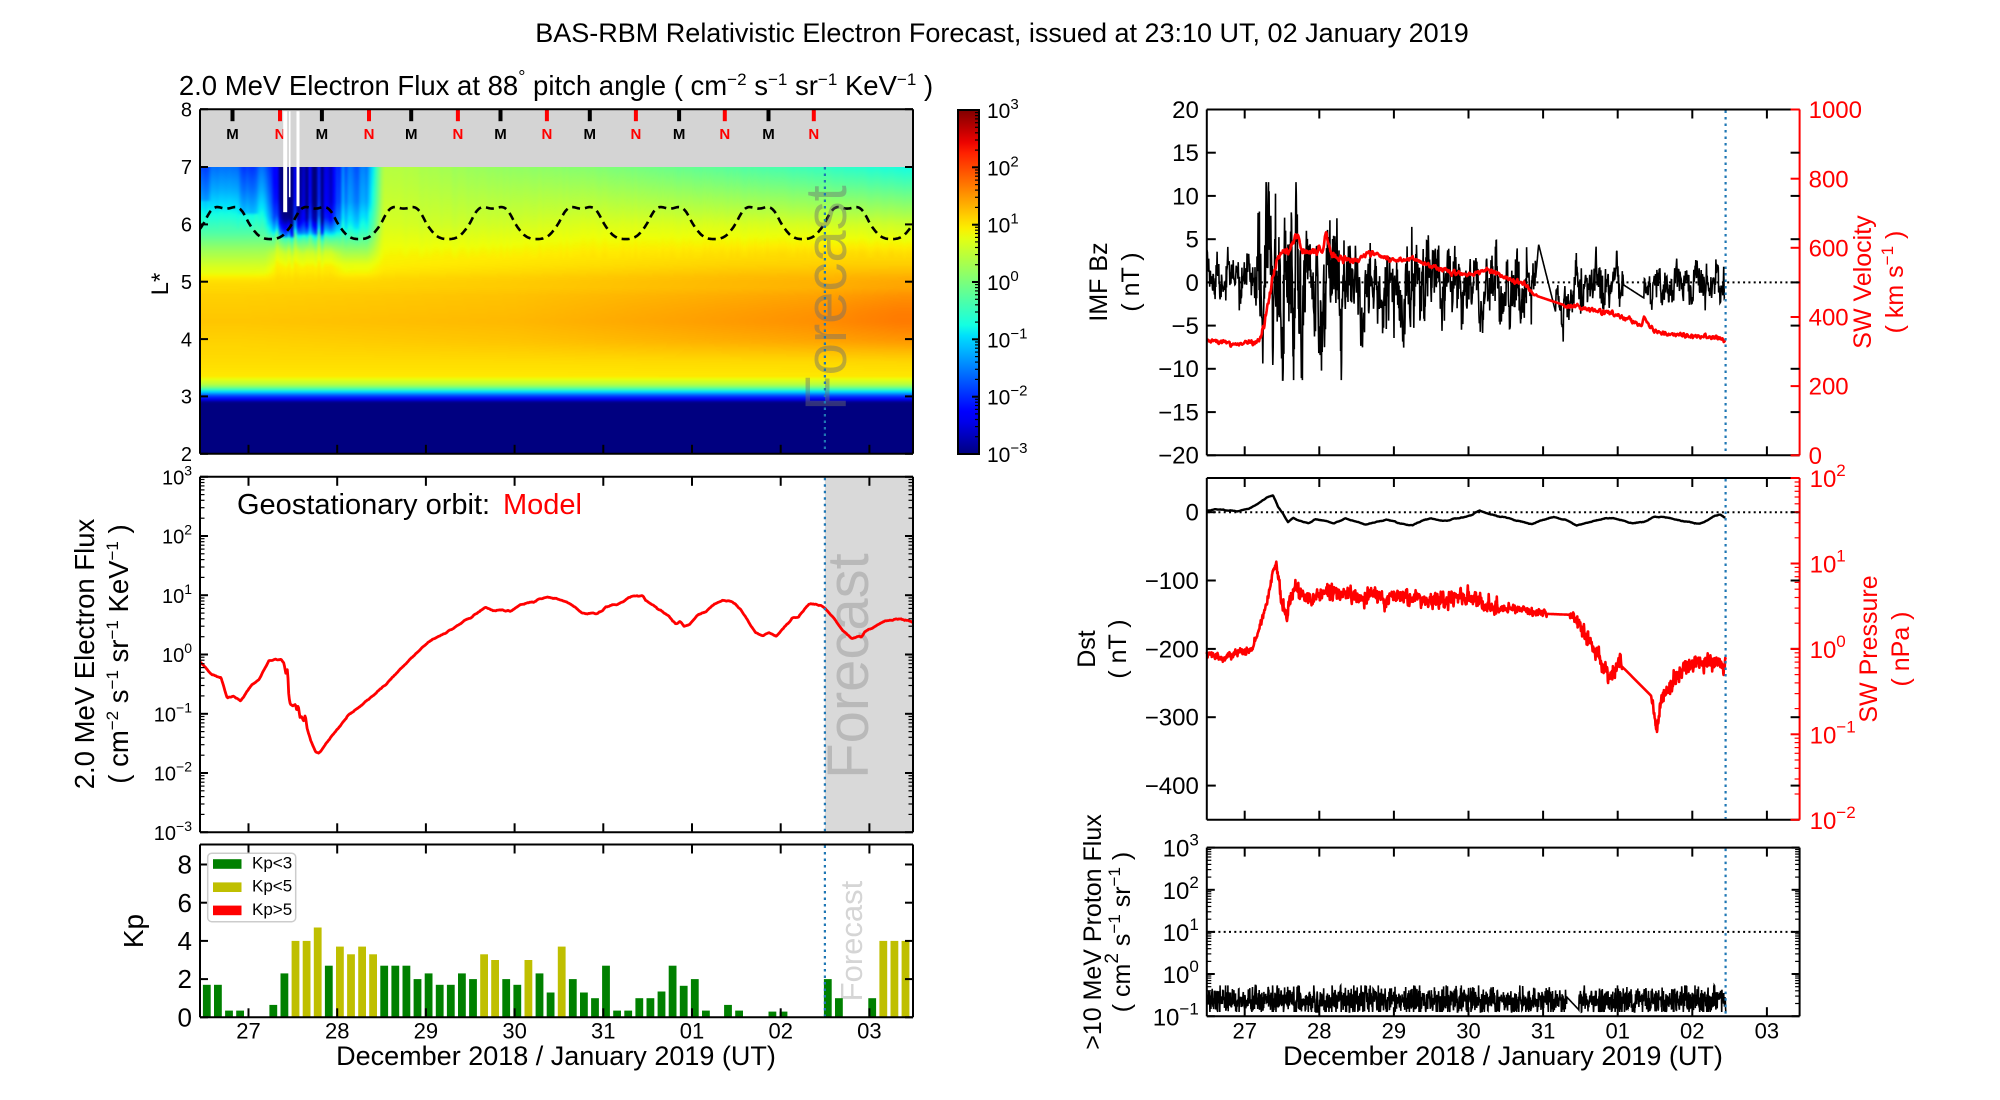 Image resolution: width=2000 pixels, height=1100 pixels. What do you see at coordinates (1185, 153) in the screenshot?
I see `svg-text: 15` at bounding box center [1185, 153].